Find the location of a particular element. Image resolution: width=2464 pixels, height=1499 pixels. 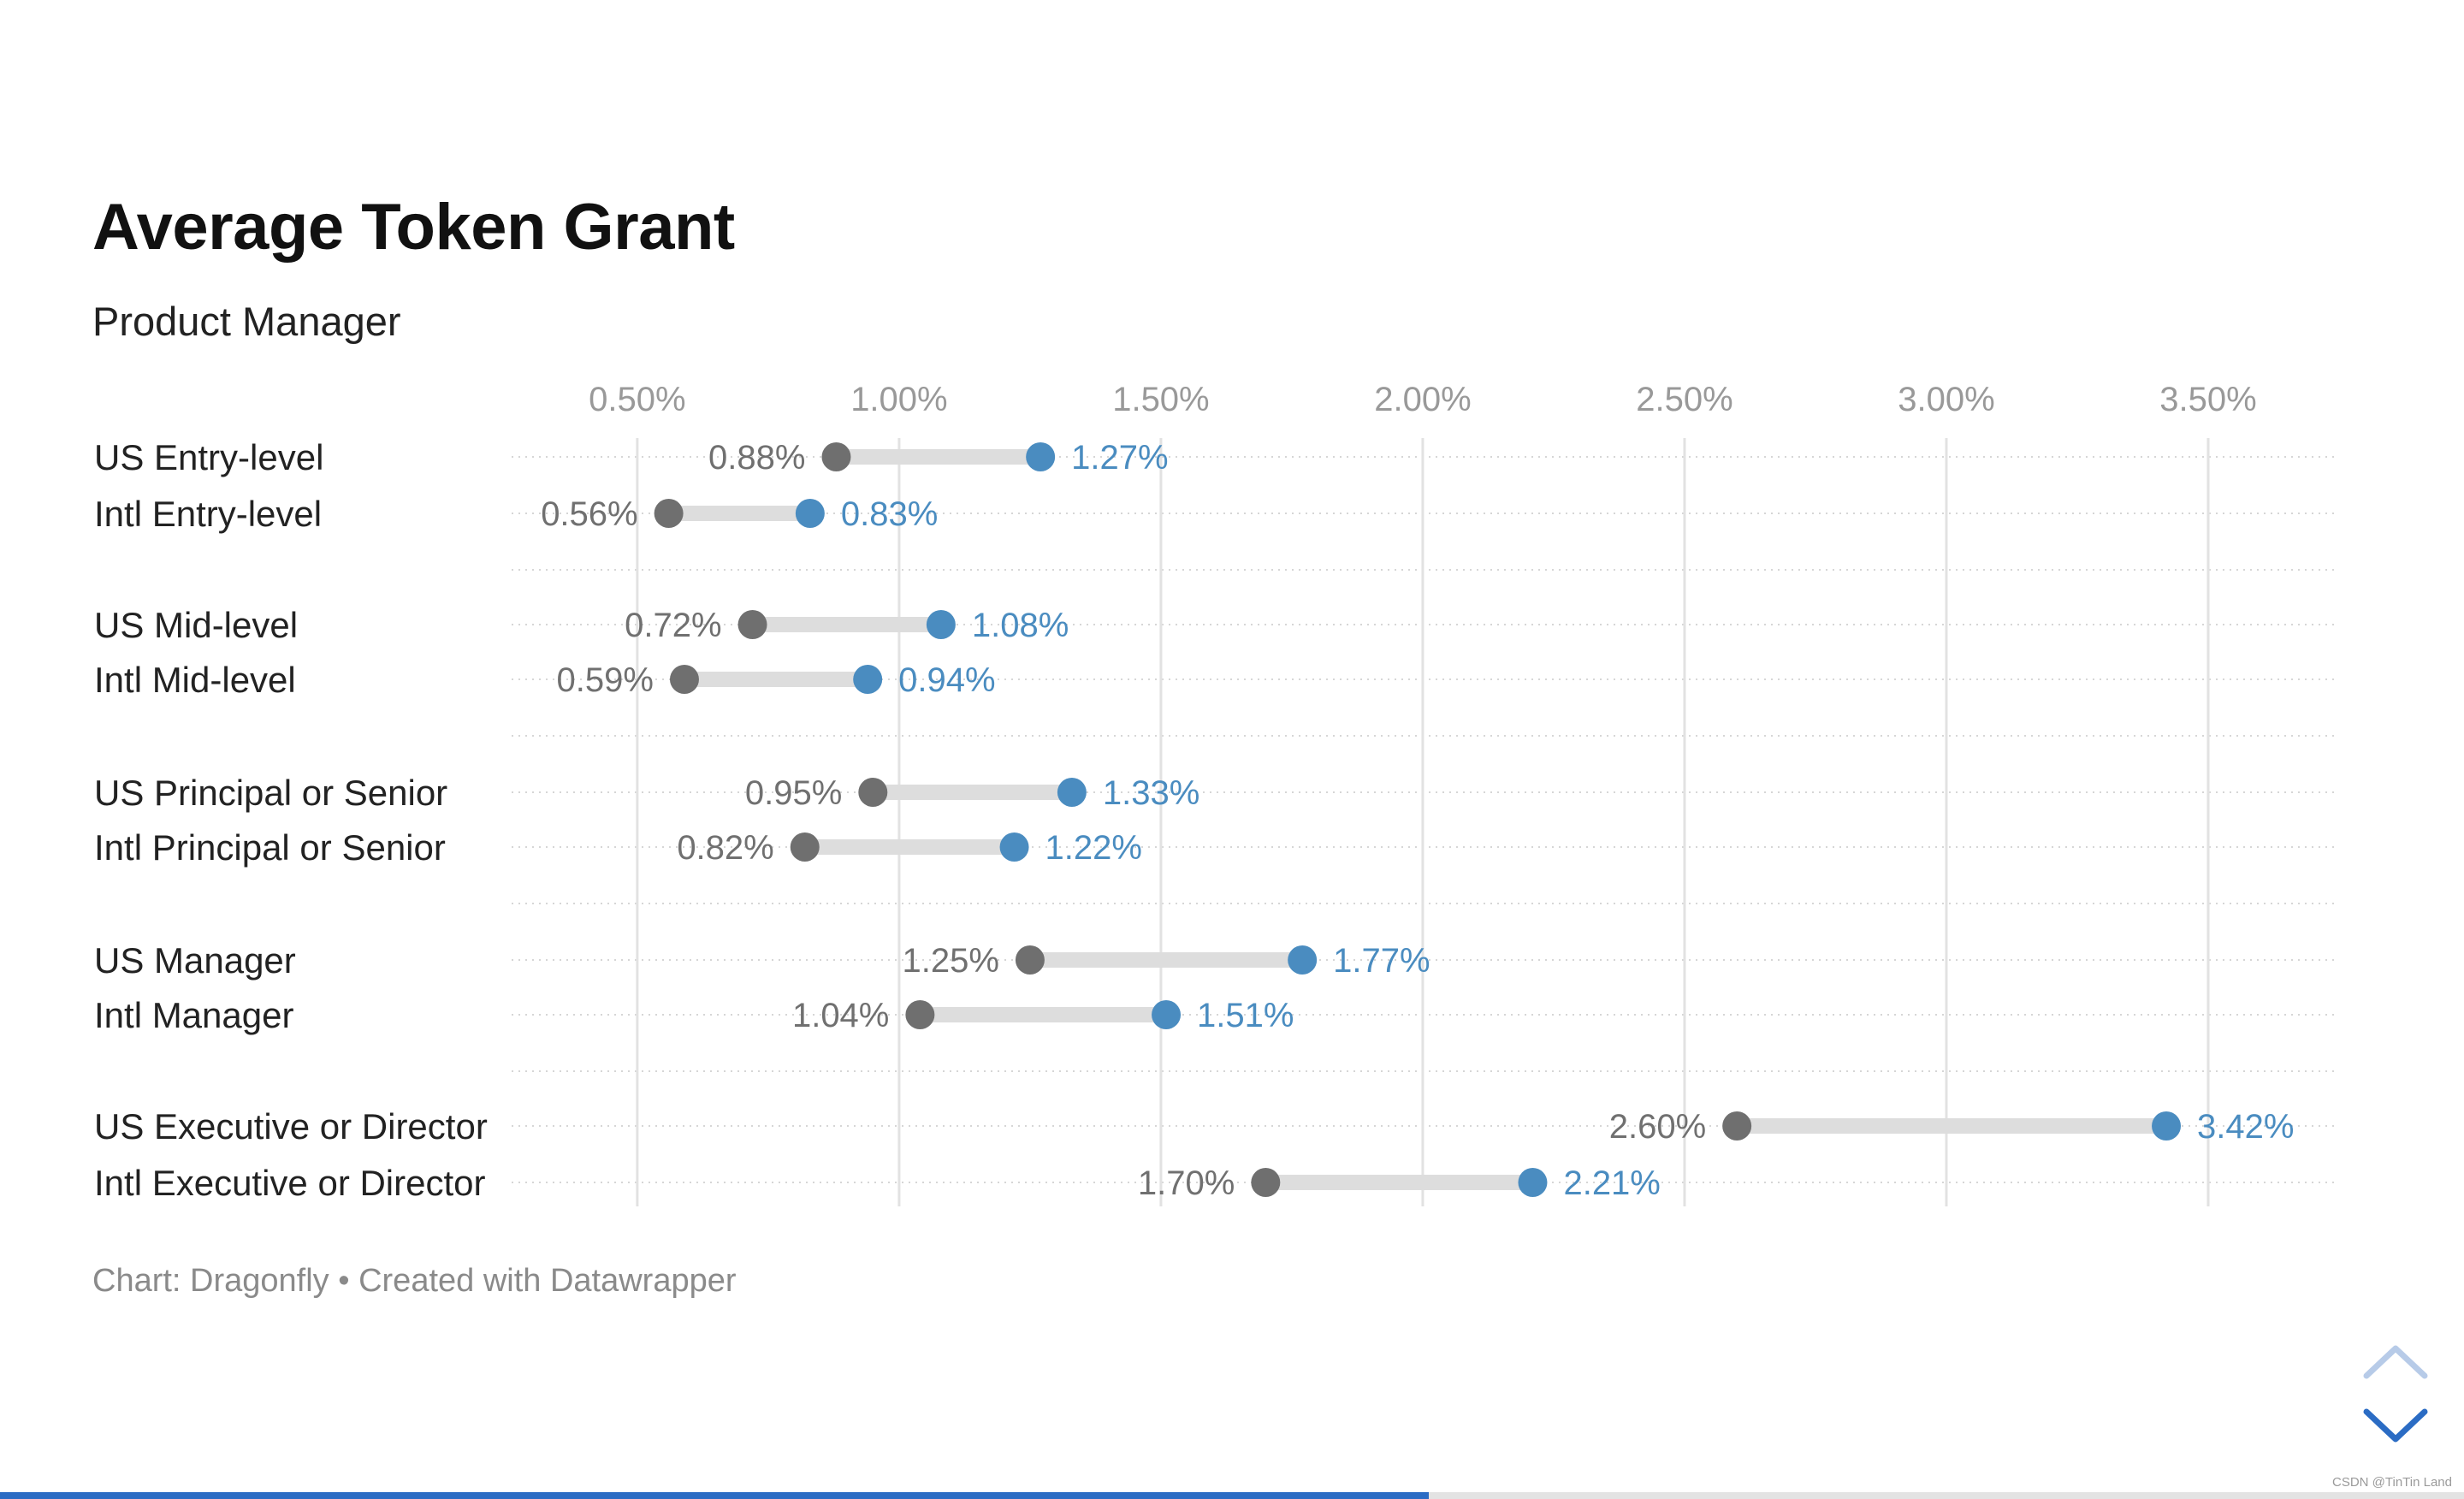

row-label: Intl Entry-level is located at coordinates (208, 514).